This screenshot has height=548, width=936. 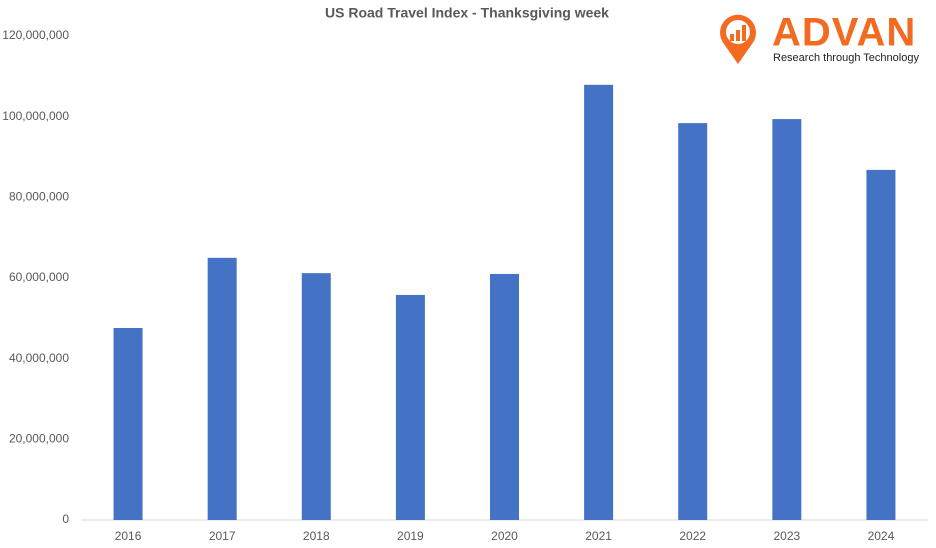 I want to click on x-tick-label: 2022, so click(x=692, y=536).